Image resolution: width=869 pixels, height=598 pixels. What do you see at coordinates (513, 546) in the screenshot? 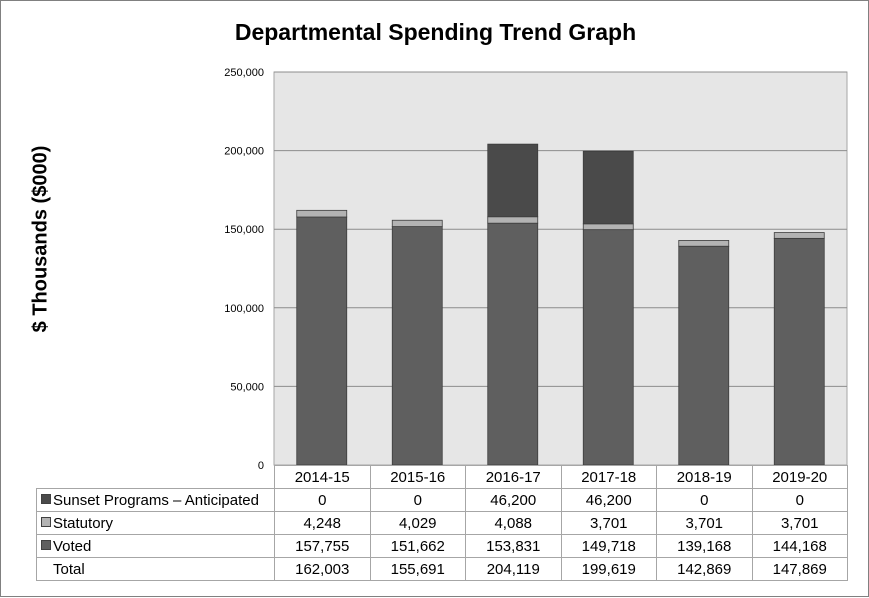
I see `data-label: 153,831` at bounding box center [513, 546].